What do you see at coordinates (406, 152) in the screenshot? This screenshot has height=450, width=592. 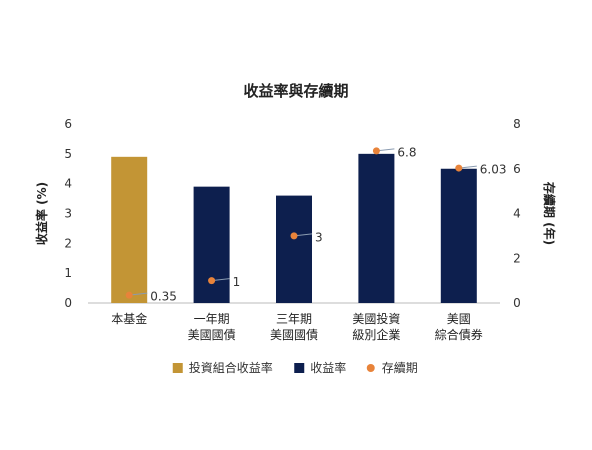 I see `data-label: 6.8` at bounding box center [406, 152].